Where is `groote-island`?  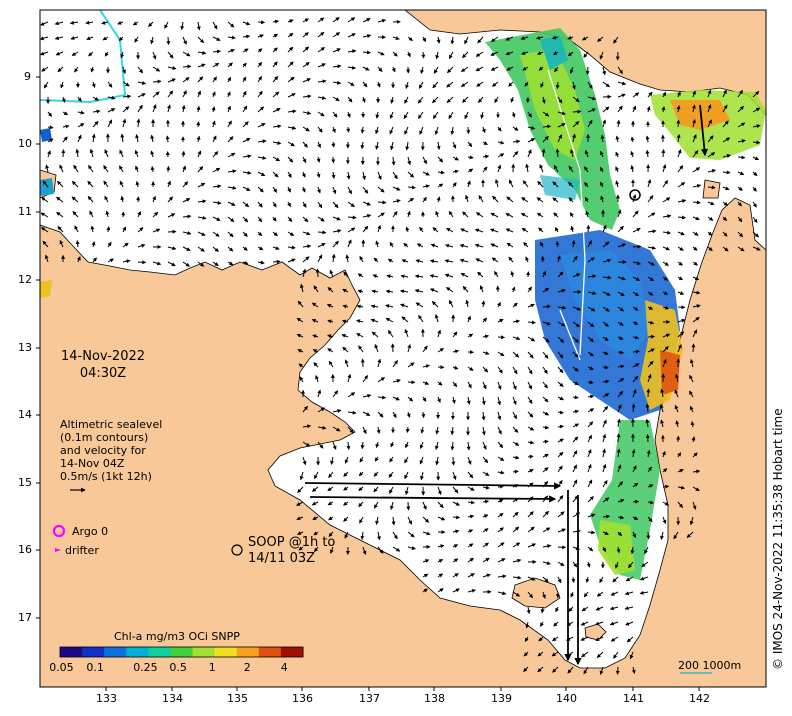 groote-island is located at coordinates (536, 593).